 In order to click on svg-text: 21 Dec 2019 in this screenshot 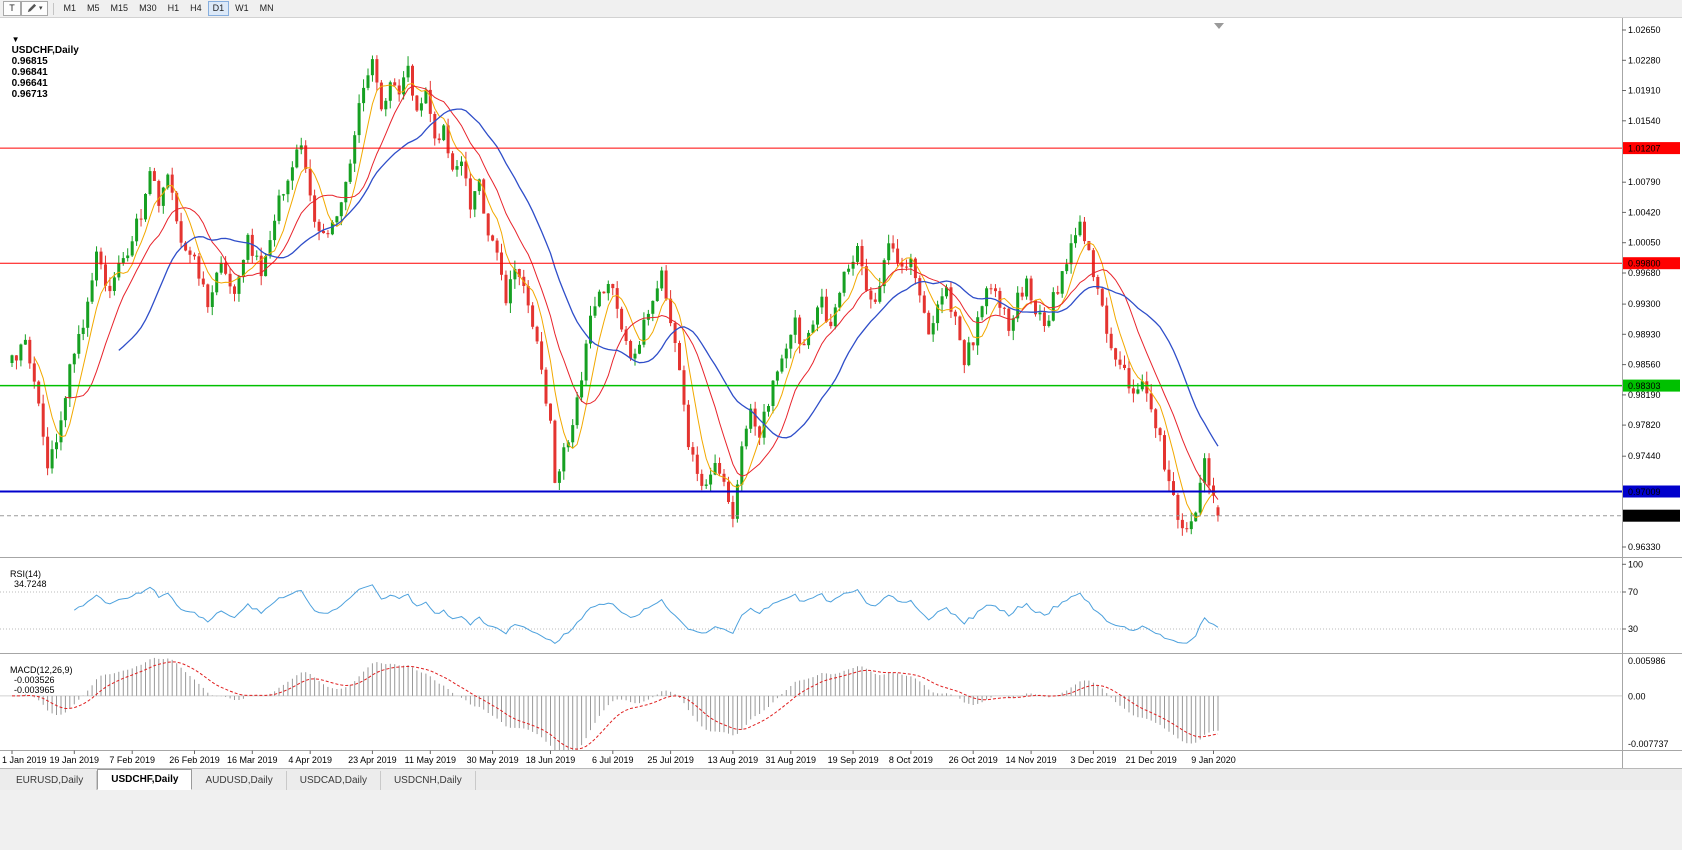, I will do `click(1151, 760)`.